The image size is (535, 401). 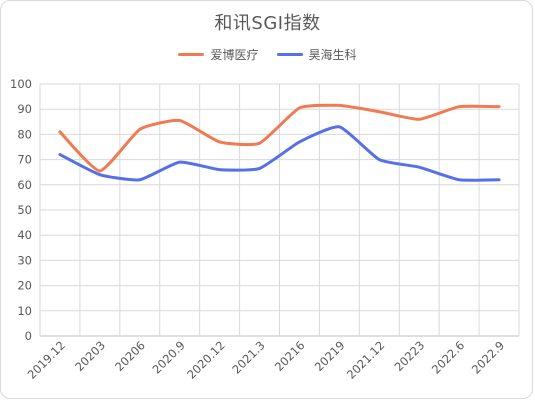 What do you see at coordinates (24, 134) in the screenshot?
I see `y-tick-label: 80` at bounding box center [24, 134].